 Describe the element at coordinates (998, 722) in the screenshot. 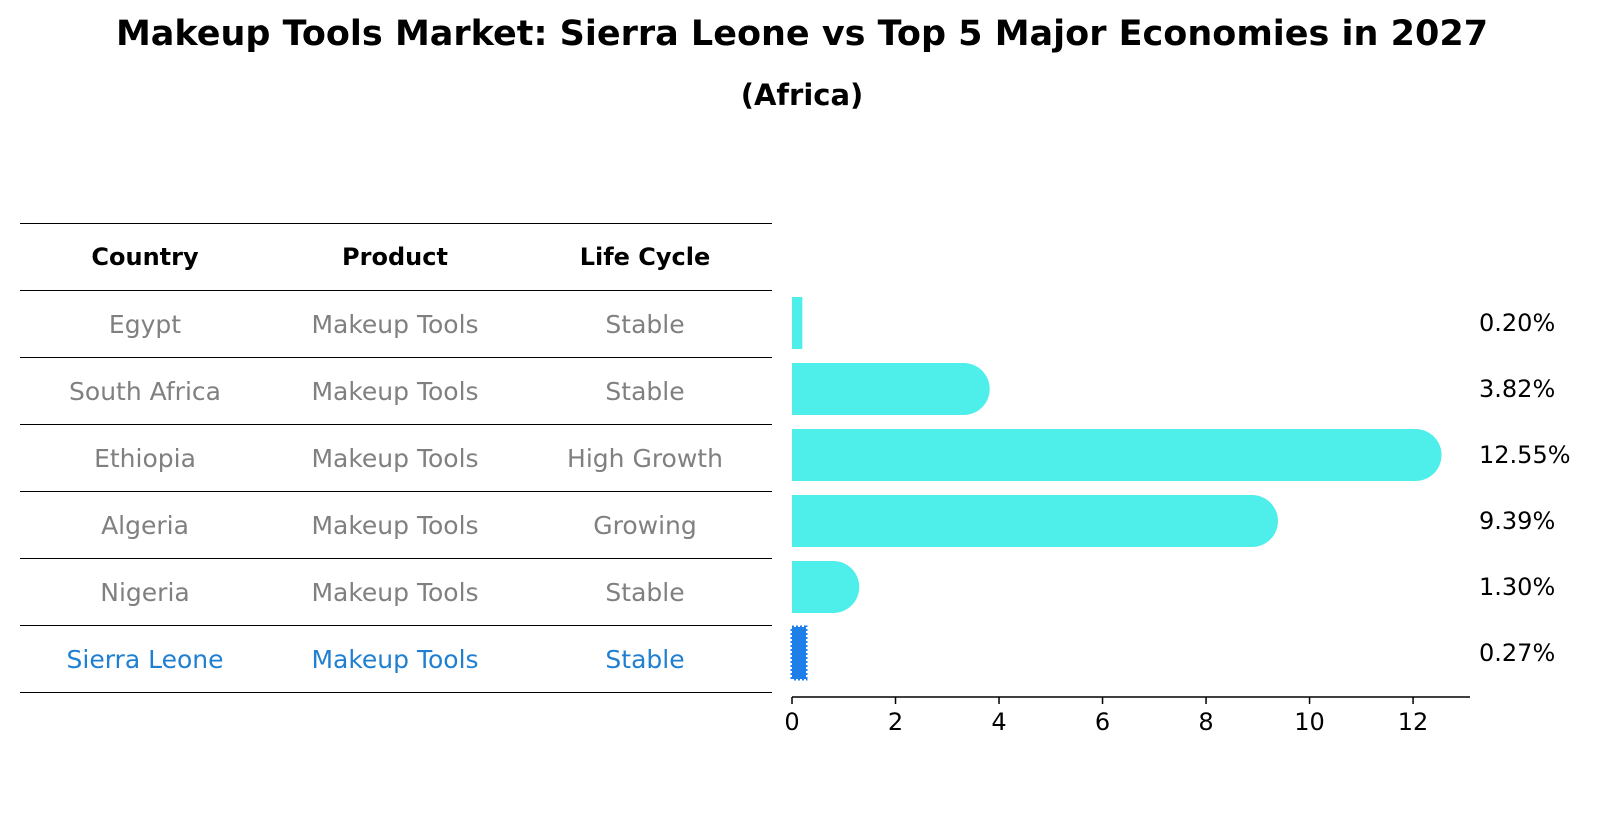

I see `x-tick-label: 4` at that location.